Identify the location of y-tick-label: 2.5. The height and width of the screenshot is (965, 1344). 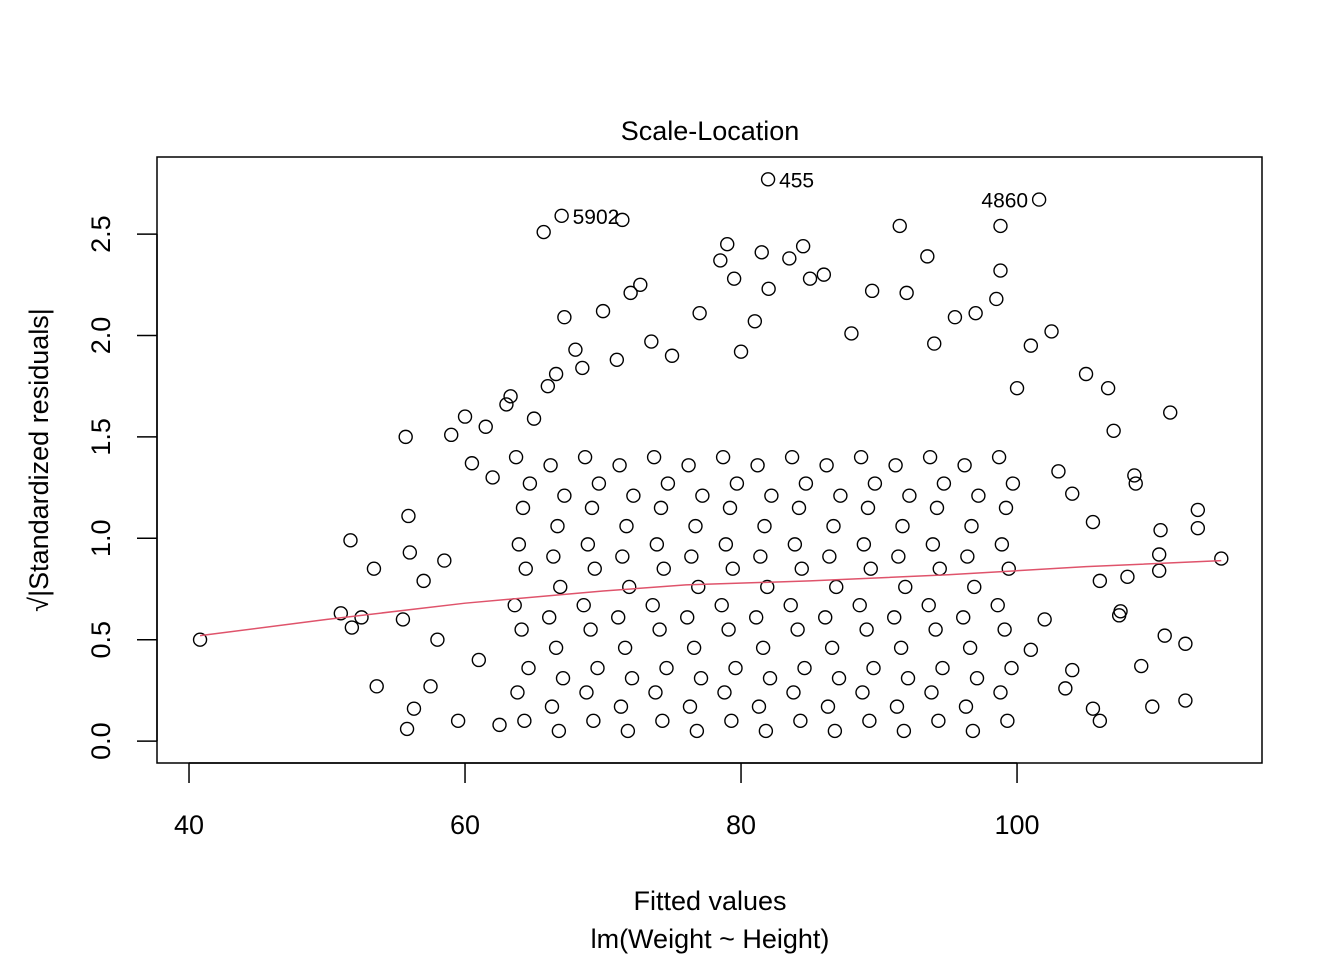
(101, 234).